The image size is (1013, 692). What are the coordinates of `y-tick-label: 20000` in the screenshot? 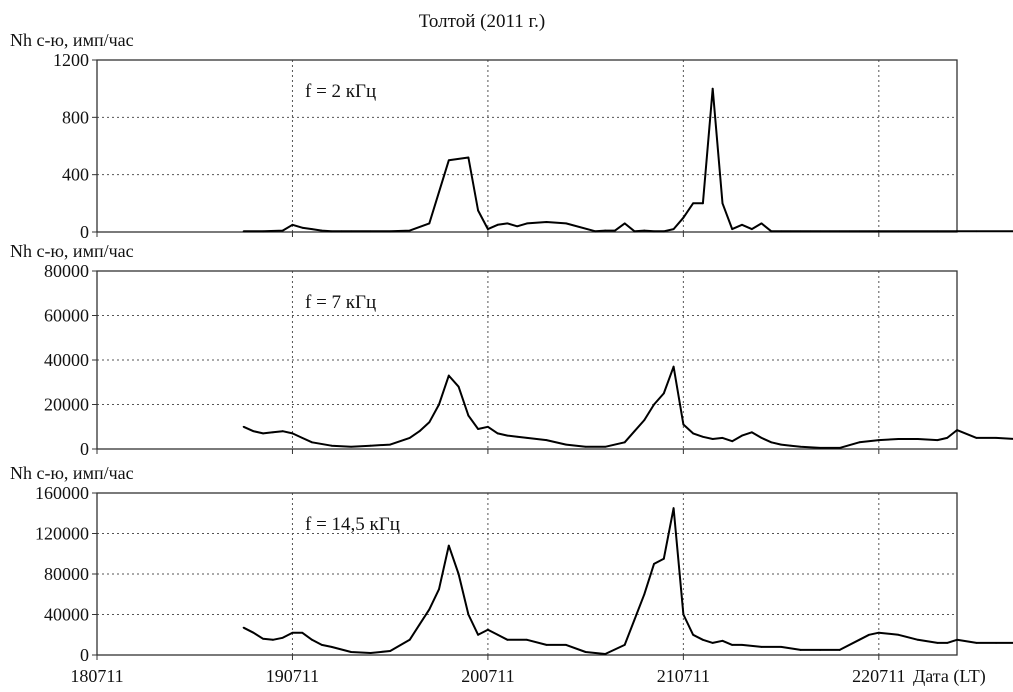 It's located at (66, 405).